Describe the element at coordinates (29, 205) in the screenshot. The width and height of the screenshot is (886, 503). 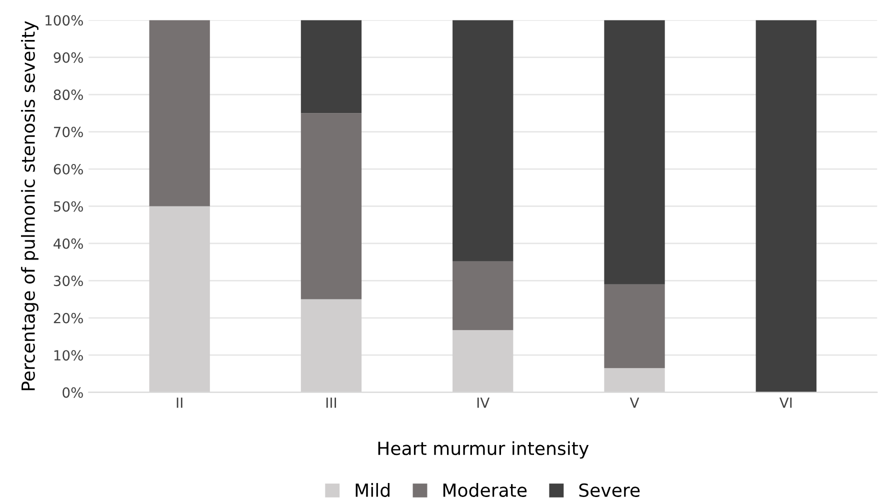
I see `y-axis-title: Percentage of pulmonic stenosis severity` at that location.